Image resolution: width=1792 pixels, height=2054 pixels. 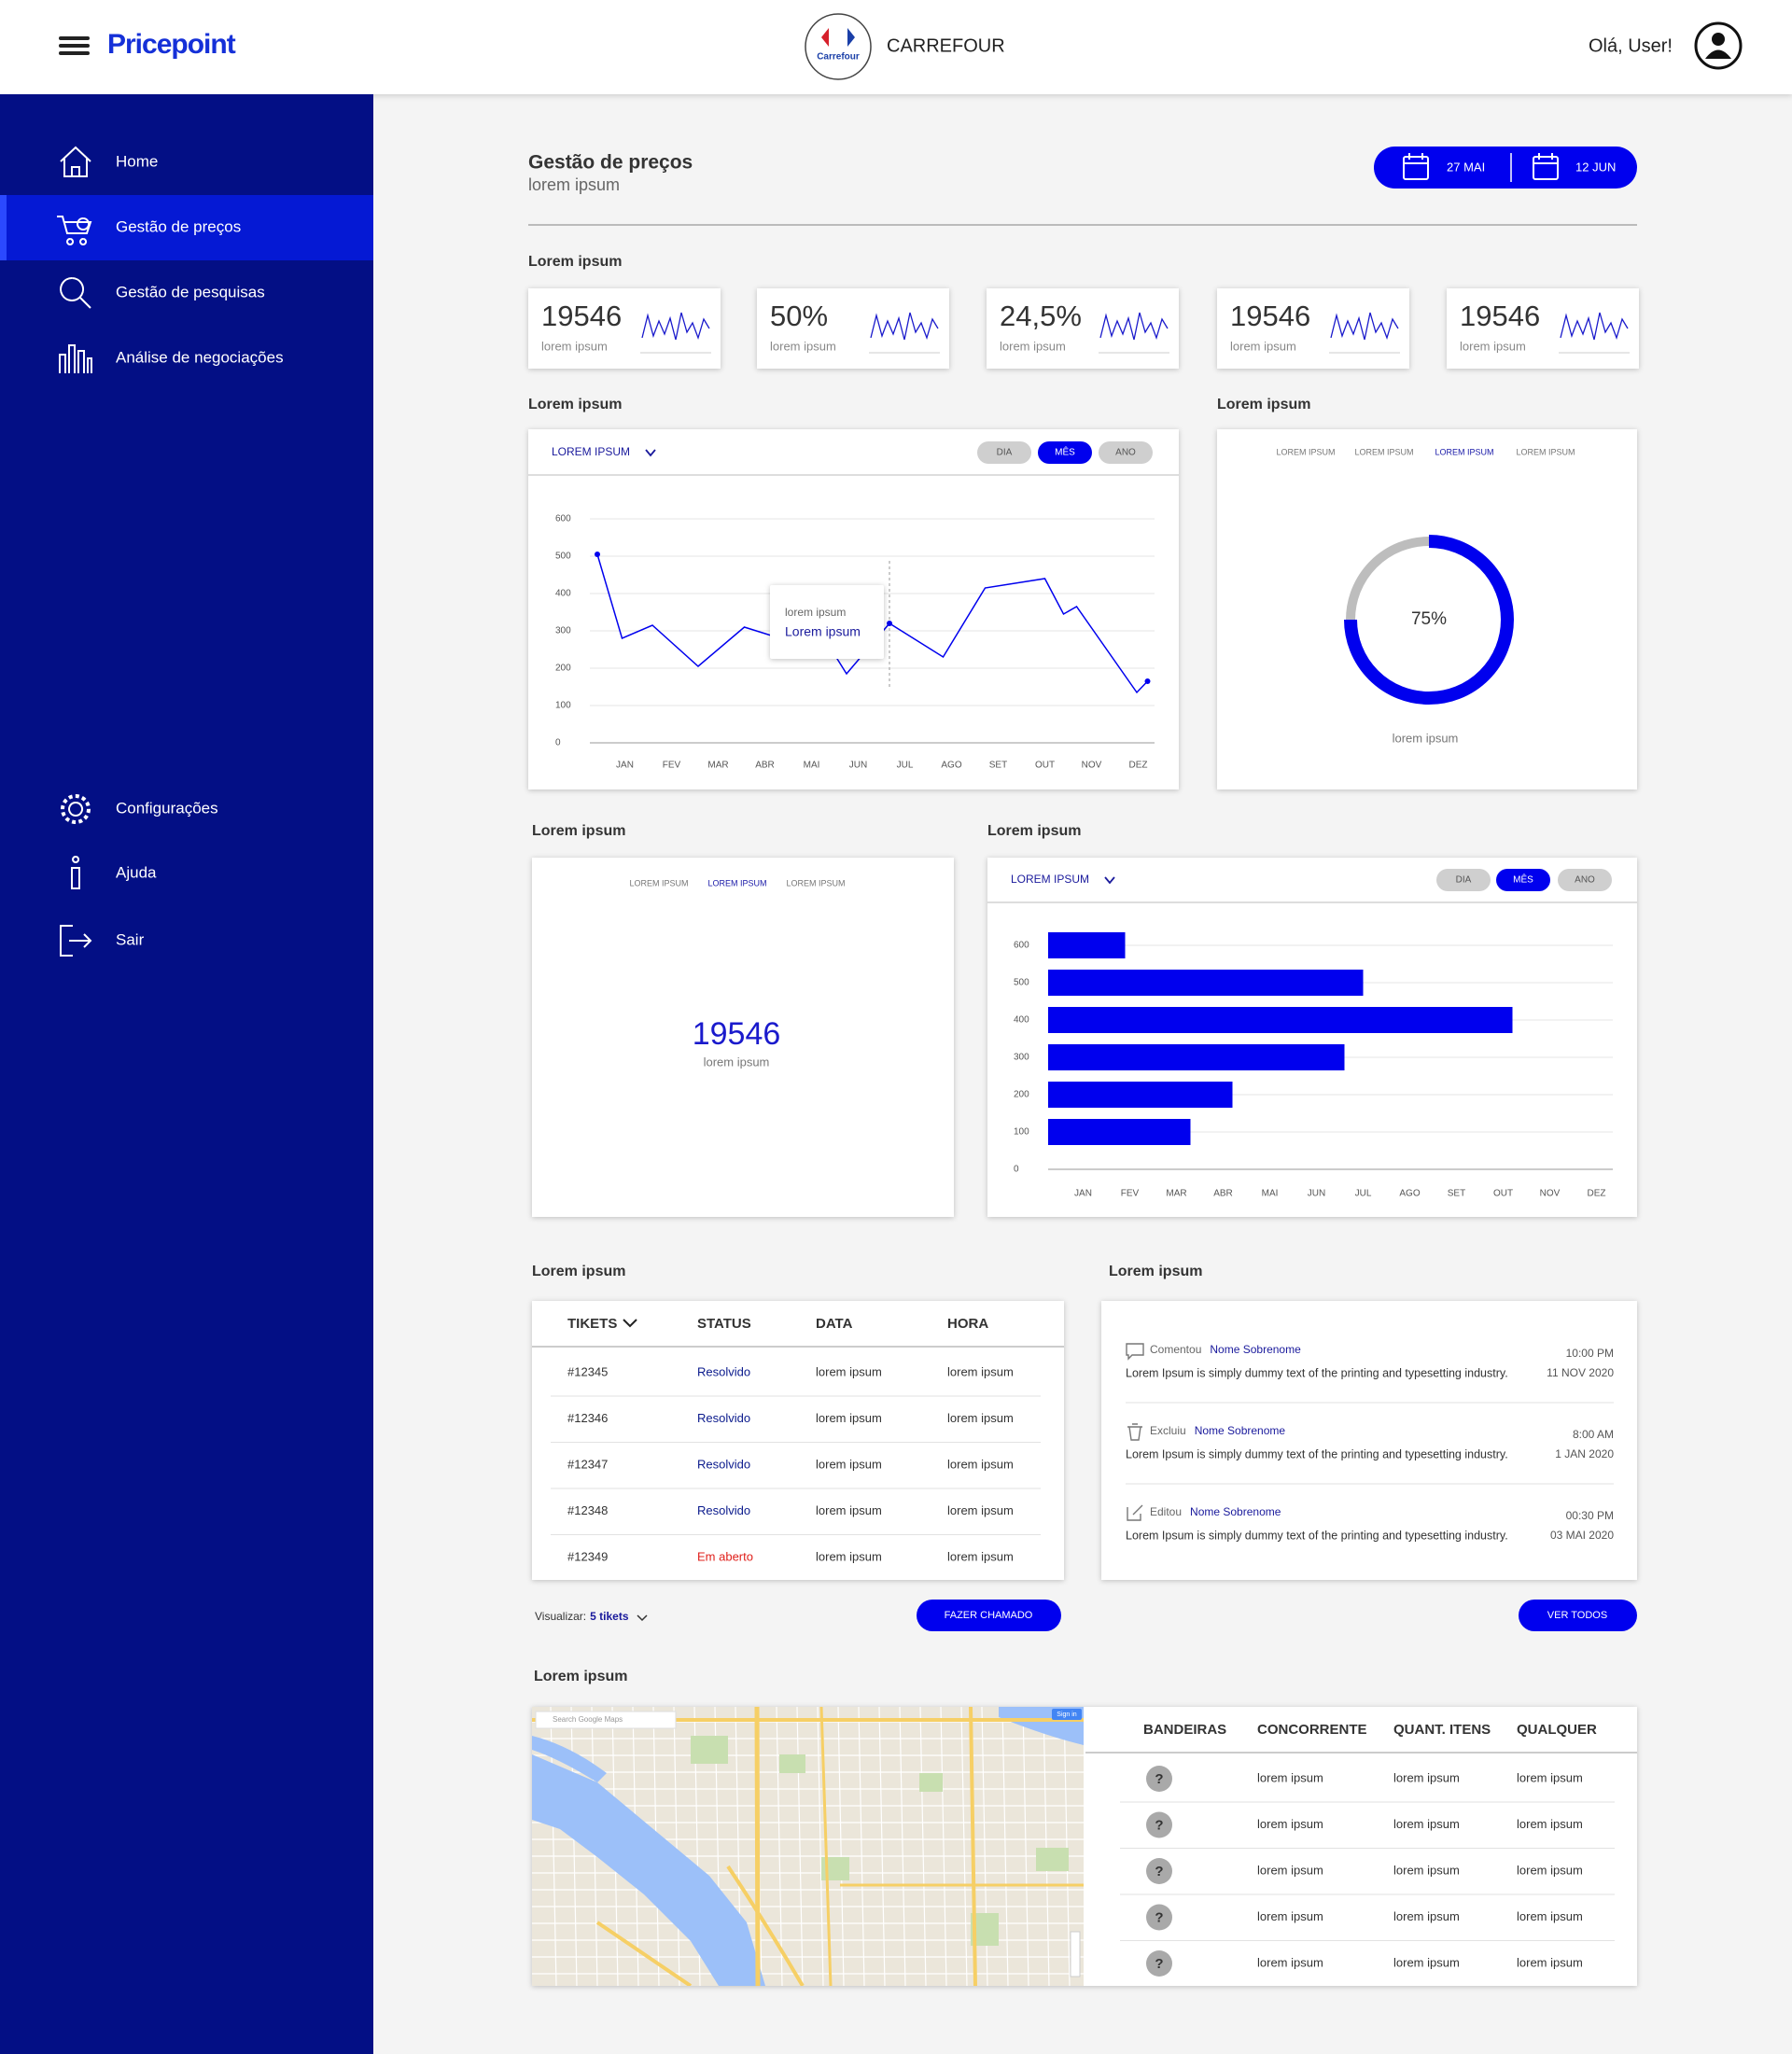 What do you see at coordinates (563, 631) in the screenshot?
I see `y-tick-label: 300` at bounding box center [563, 631].